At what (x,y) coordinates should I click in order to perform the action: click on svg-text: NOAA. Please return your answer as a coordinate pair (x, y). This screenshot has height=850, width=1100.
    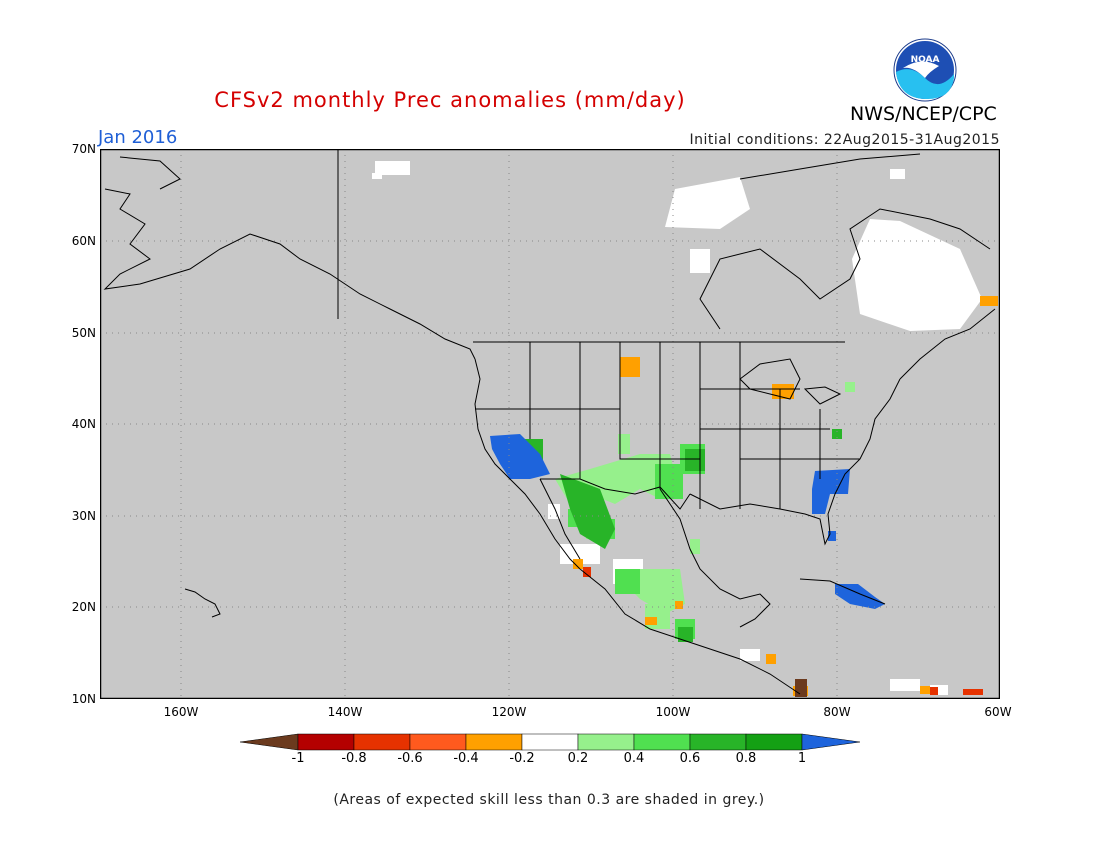
    Looking at the image, I should click on (925, 60).